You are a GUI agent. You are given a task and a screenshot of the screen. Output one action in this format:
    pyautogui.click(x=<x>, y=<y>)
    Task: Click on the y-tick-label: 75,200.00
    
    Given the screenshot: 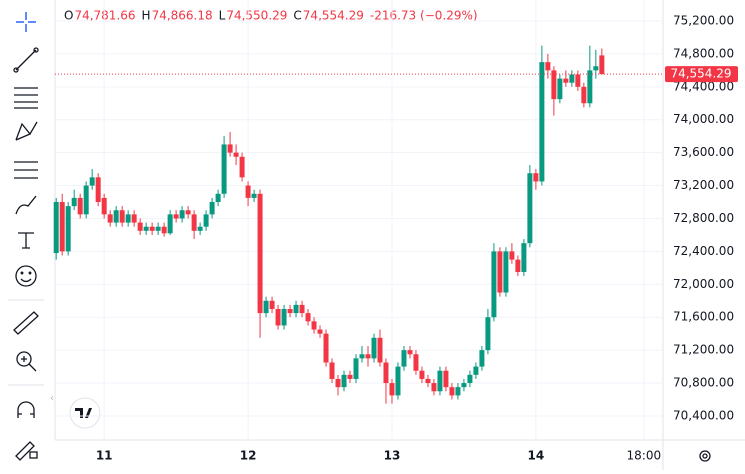 What is the action you would take?
    pyautogui.click(x=703, y=20)
    